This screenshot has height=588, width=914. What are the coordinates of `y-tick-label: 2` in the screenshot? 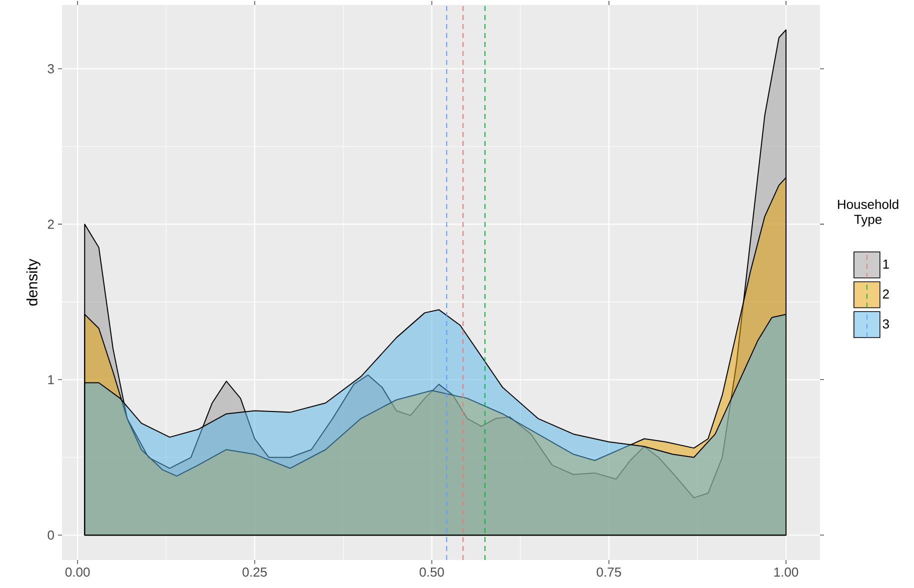 It's located at (51, 224).